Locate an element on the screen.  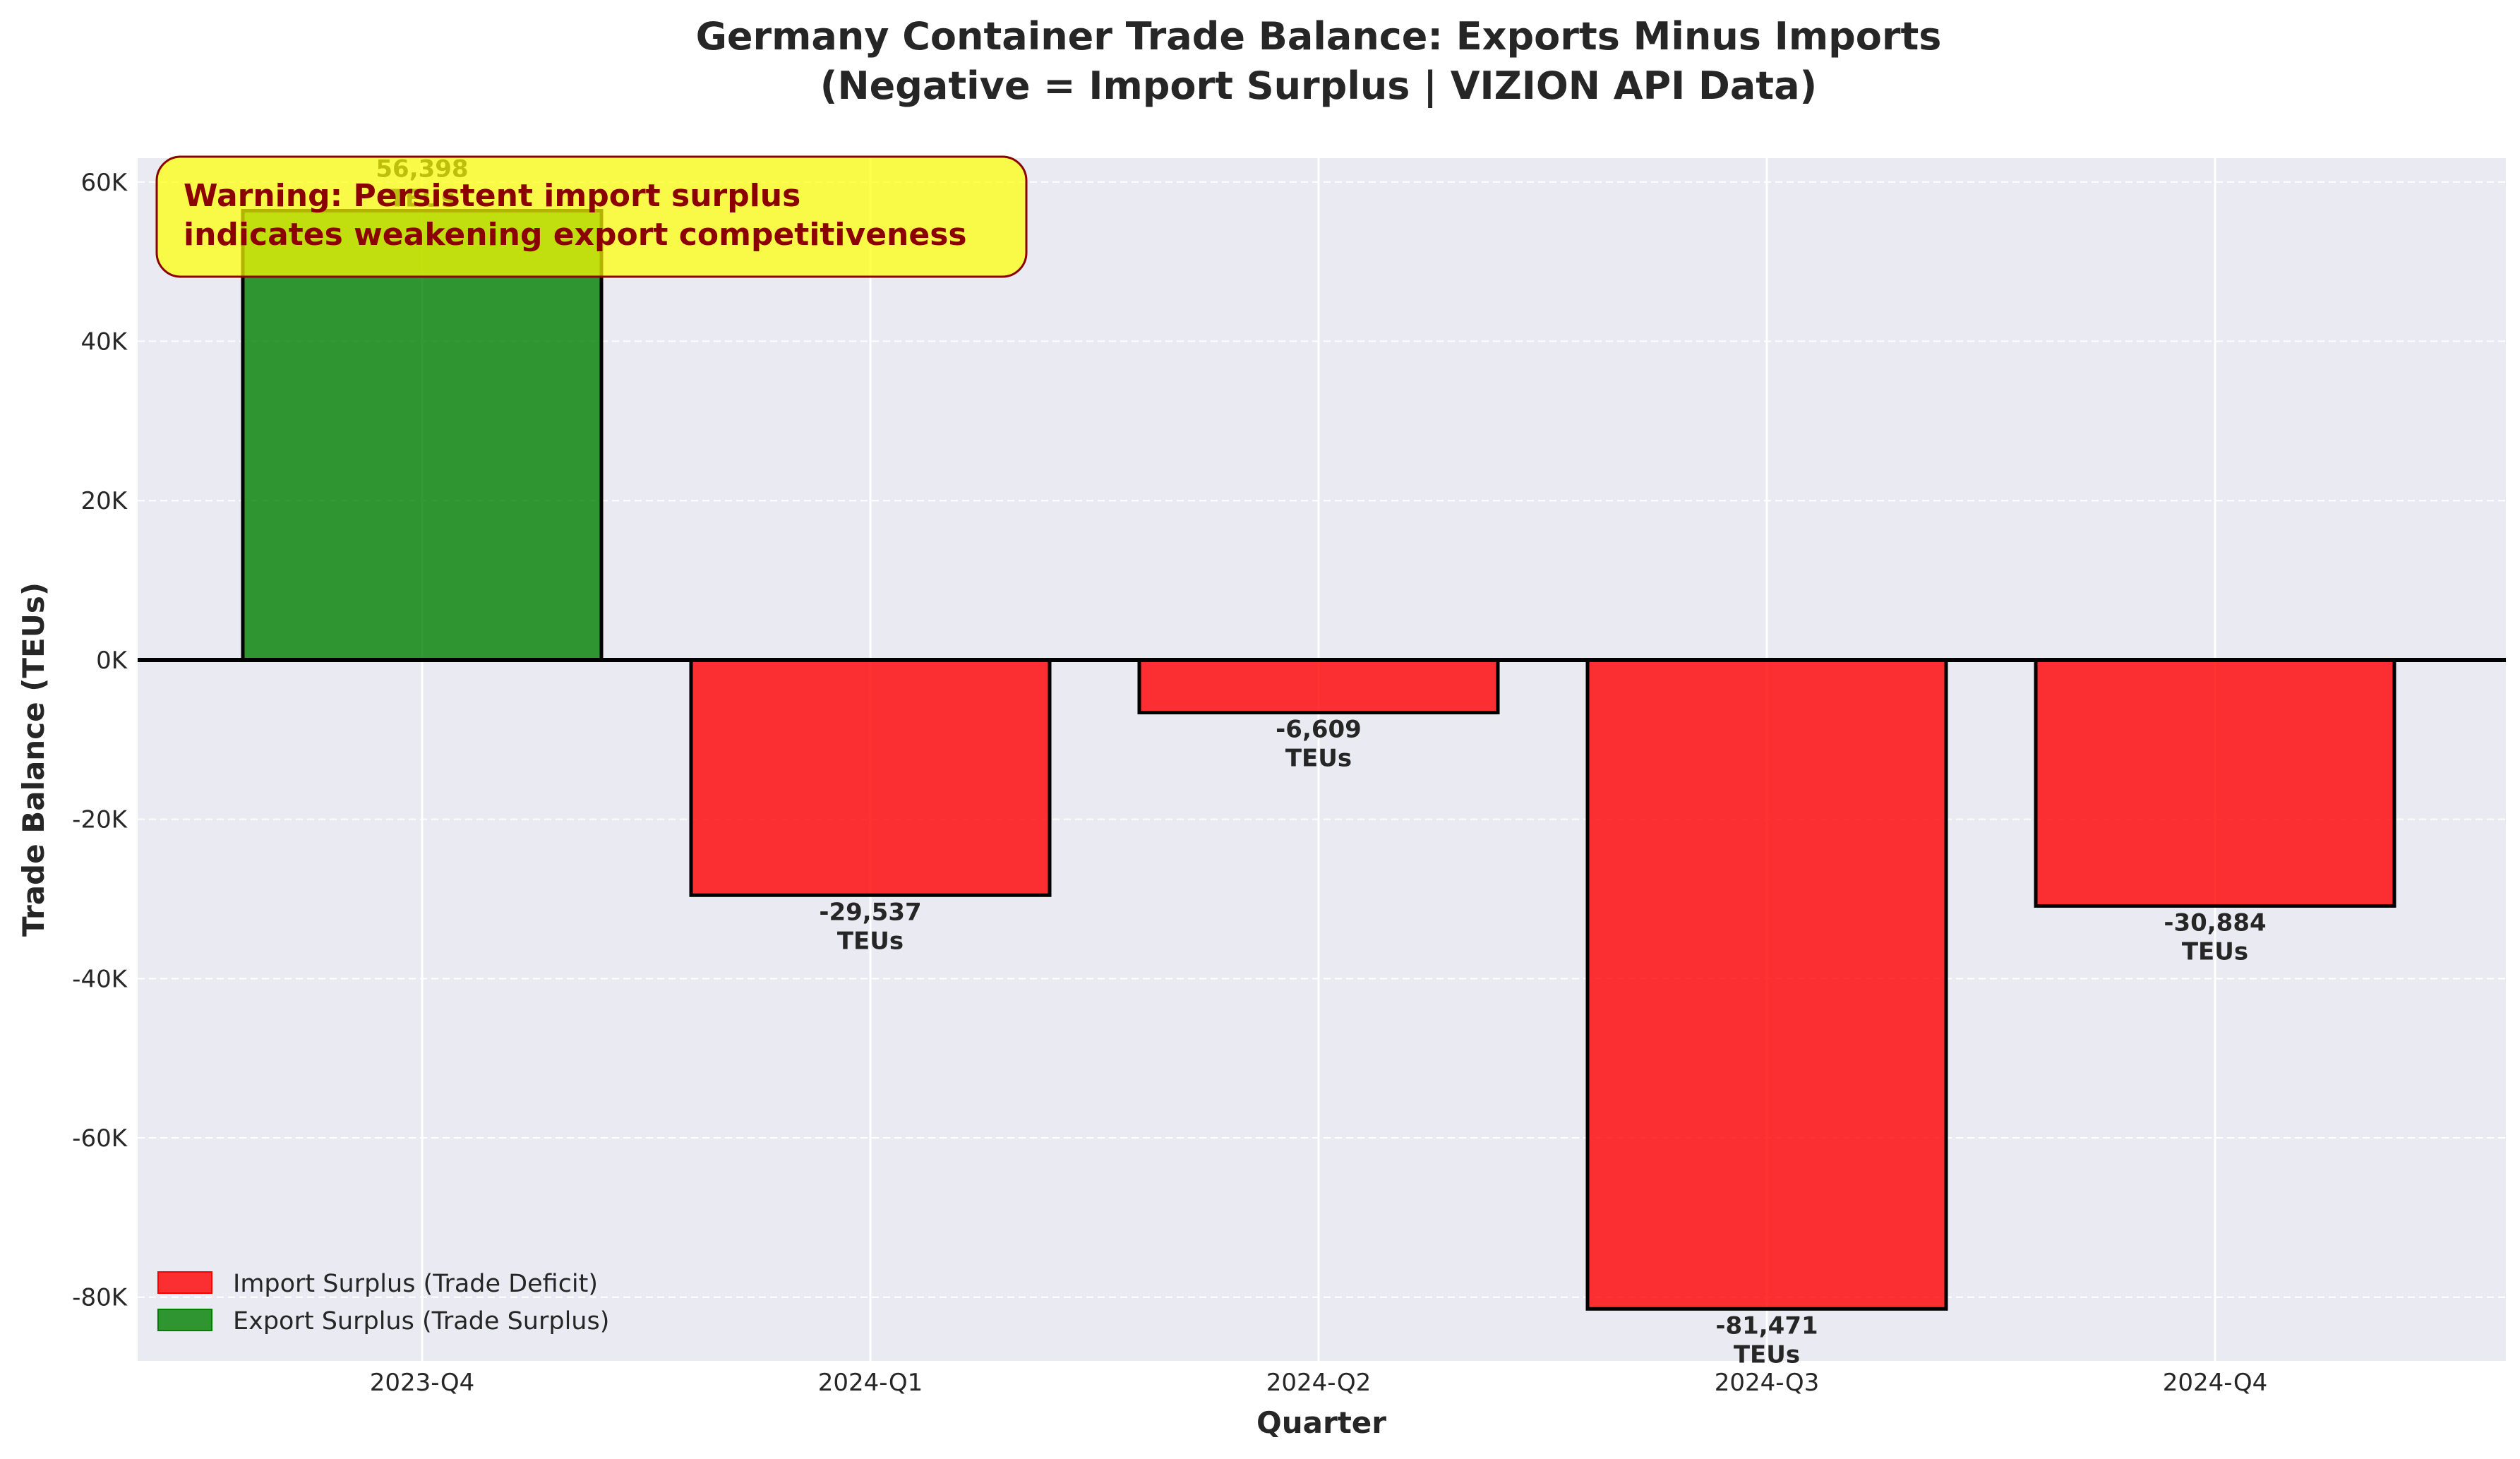
y-tick-label: -80K is located at coordinates (100, 1298).